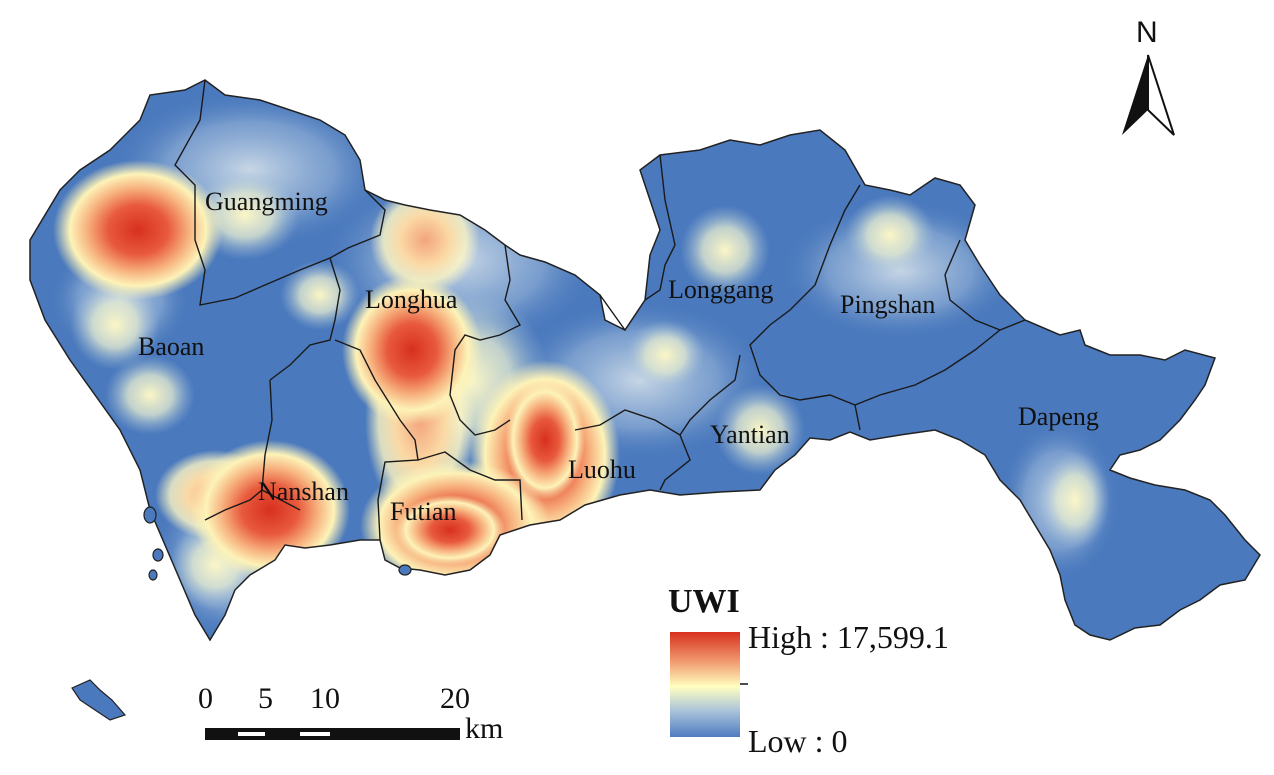 The image size is (1274, 775). I want to click on label-futian: Futian, so click(423, 511).